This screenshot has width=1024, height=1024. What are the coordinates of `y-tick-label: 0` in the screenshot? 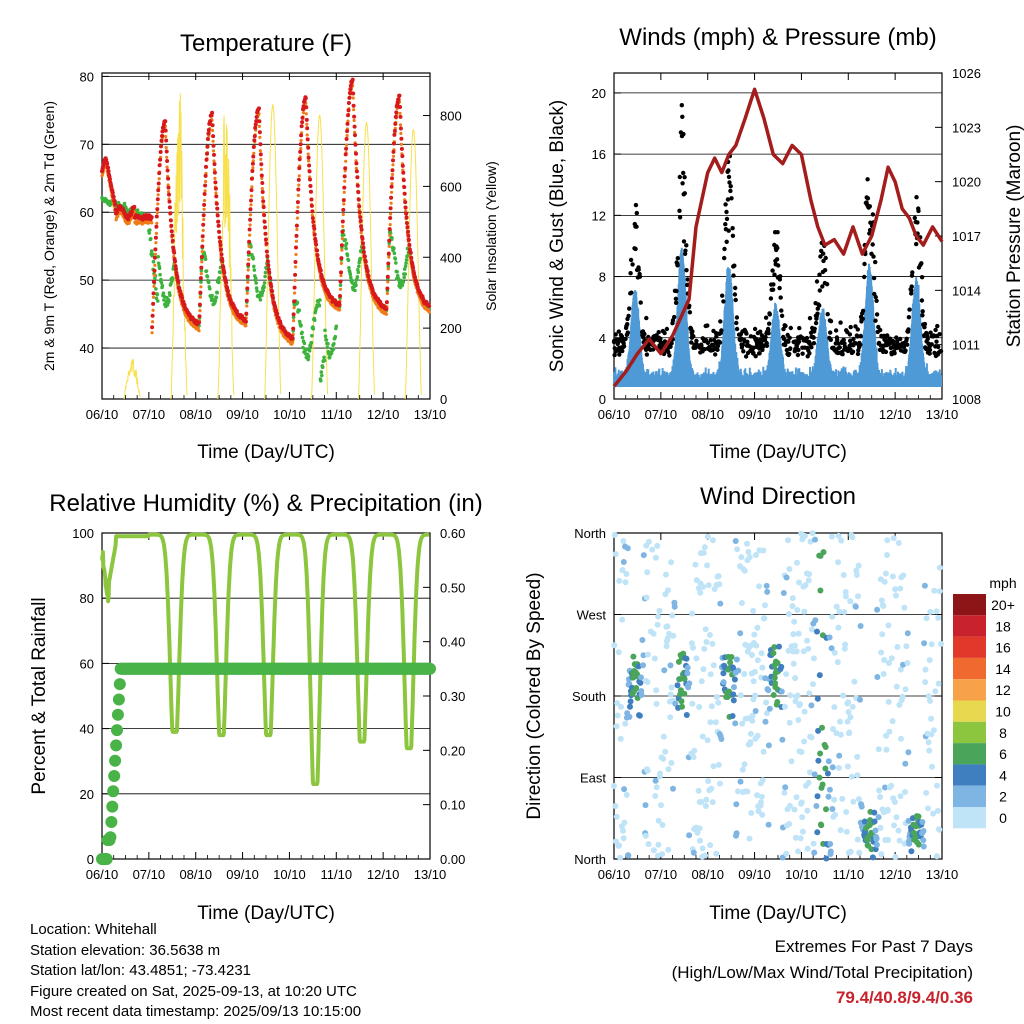 It's located at (90, 859).